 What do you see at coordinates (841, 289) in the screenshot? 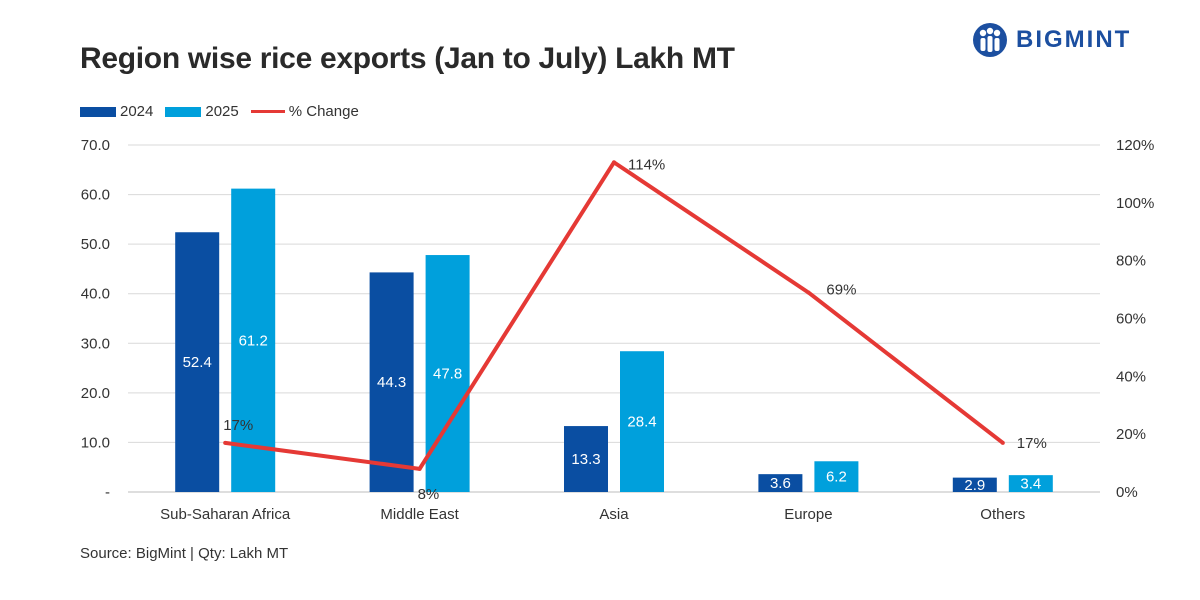
I see `line-value-label: 69%` at bounding box center [841, 289].